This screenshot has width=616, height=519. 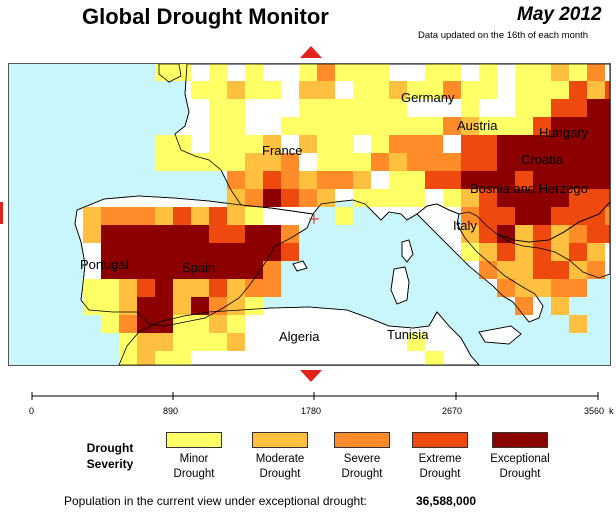 I want to click on legend-label-minor-line1: Minor, so click(x=194, y=459).